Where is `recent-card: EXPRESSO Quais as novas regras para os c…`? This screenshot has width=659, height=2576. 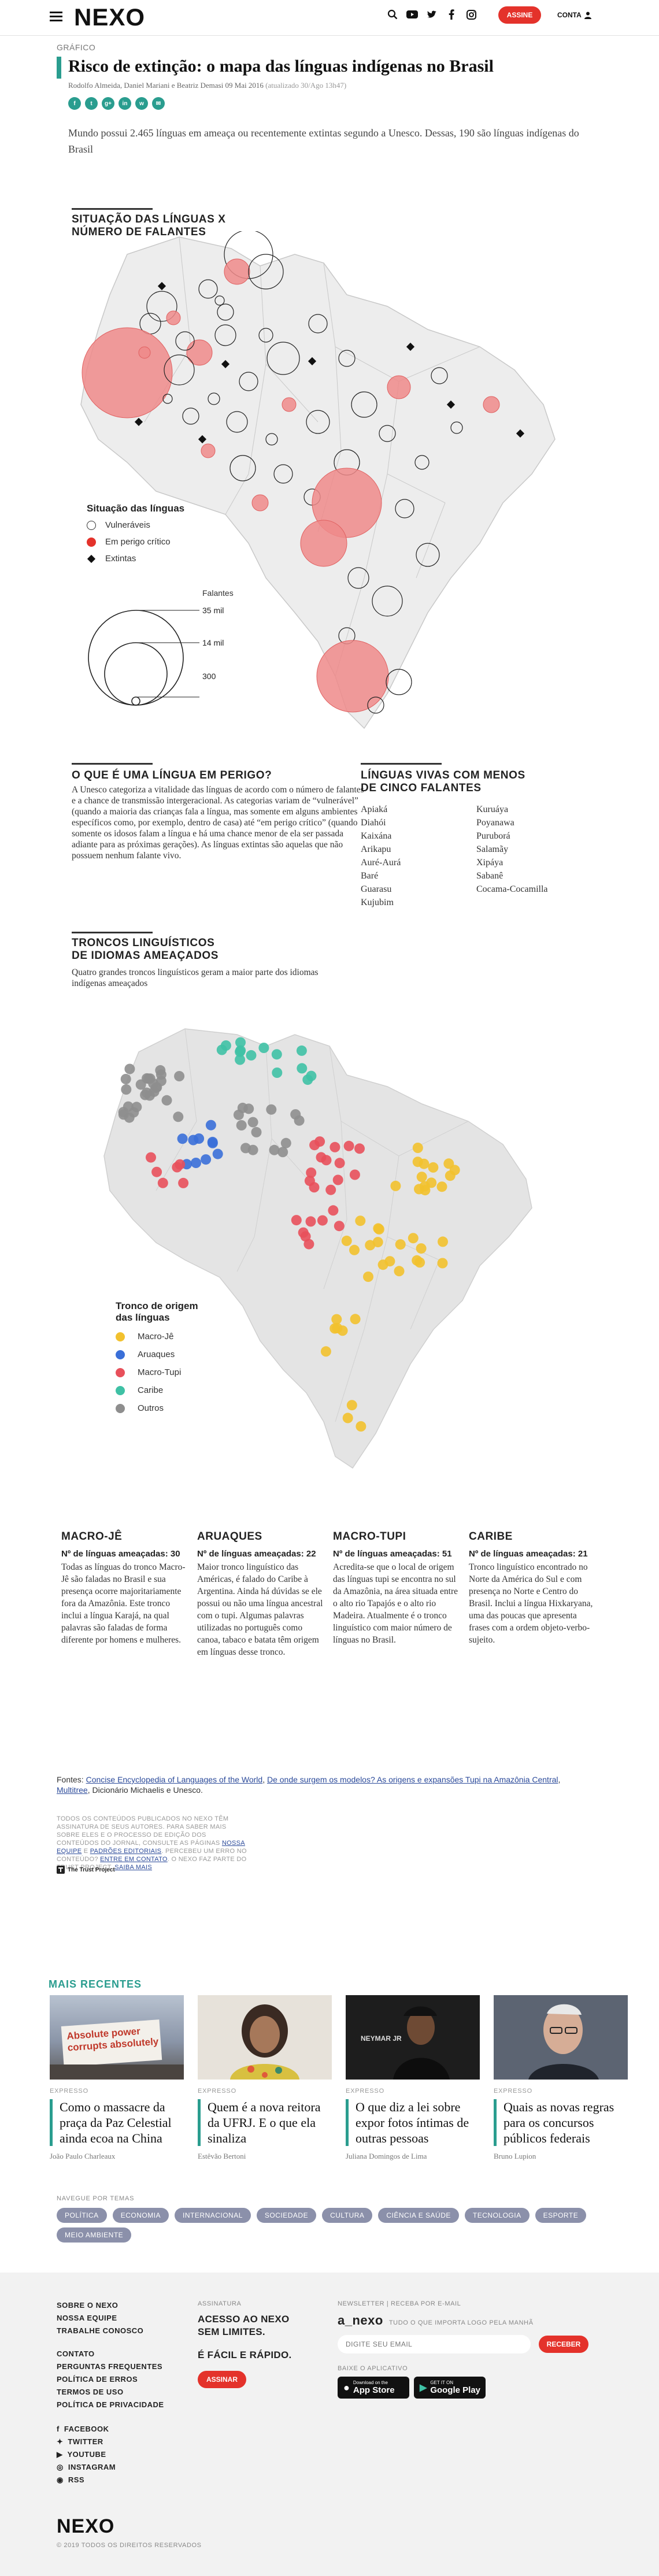
recent-card: EXPRESSO Quais as novas regras para os c… is located at coordinates (561, 2078).